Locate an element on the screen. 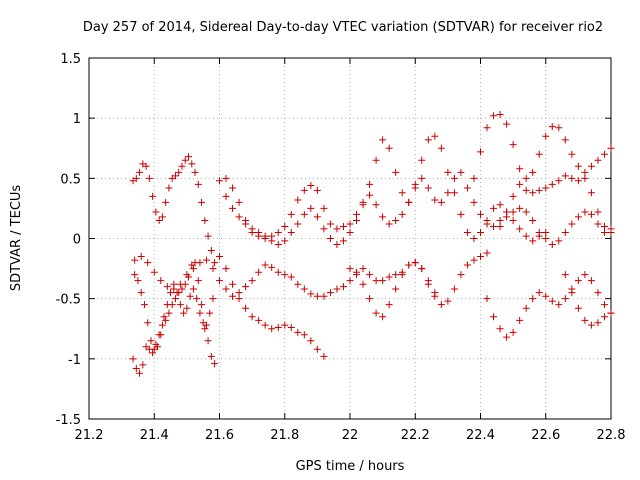  x-tick-label: 21.8 is located at coordinates (284, 435).